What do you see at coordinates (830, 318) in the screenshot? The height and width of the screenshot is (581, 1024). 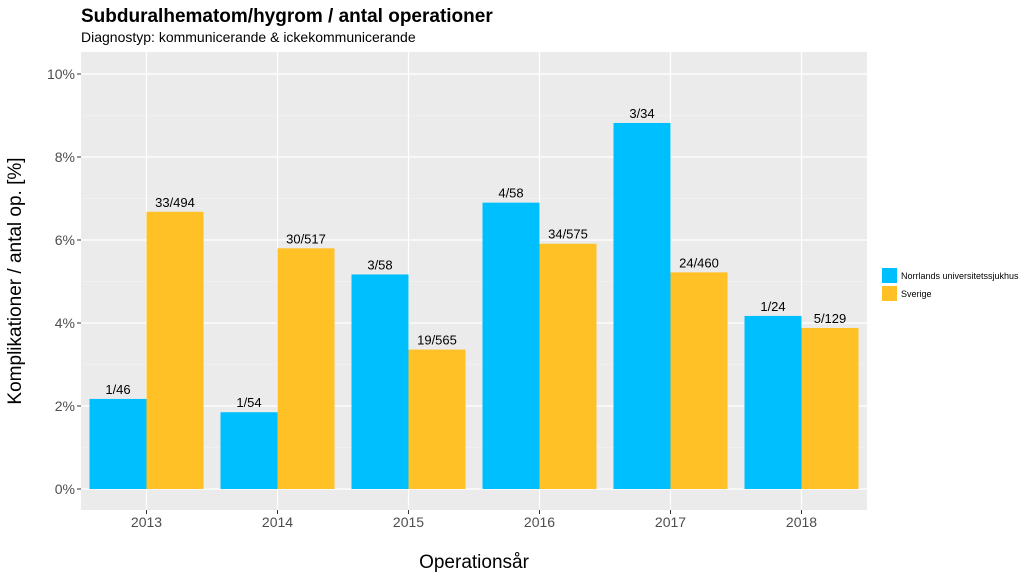 I see `bar-label: 5/129` at bounding box center [830, 318].